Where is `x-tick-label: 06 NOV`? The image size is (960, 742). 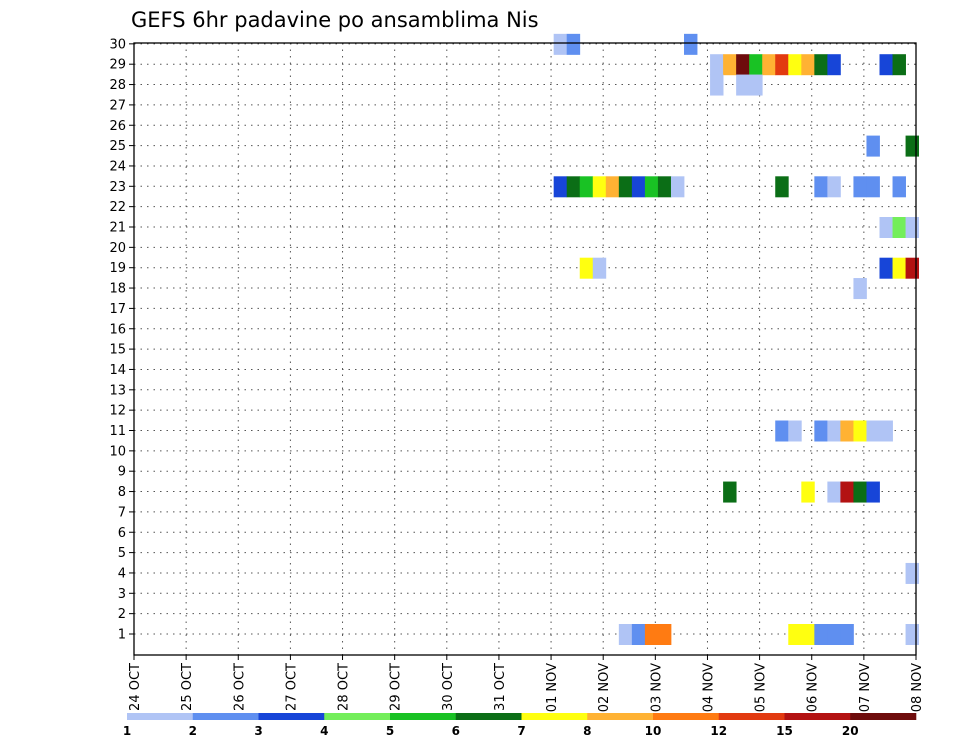
x-tick-label: 06 NOV is located at coordinates (813, 687).